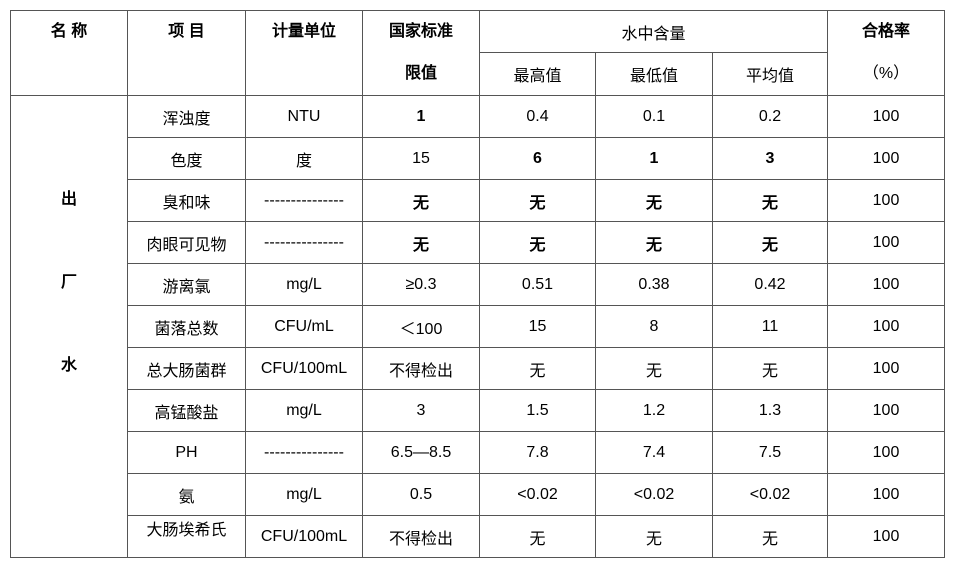  I want to click on header-text: 限值, so click(420, 73).